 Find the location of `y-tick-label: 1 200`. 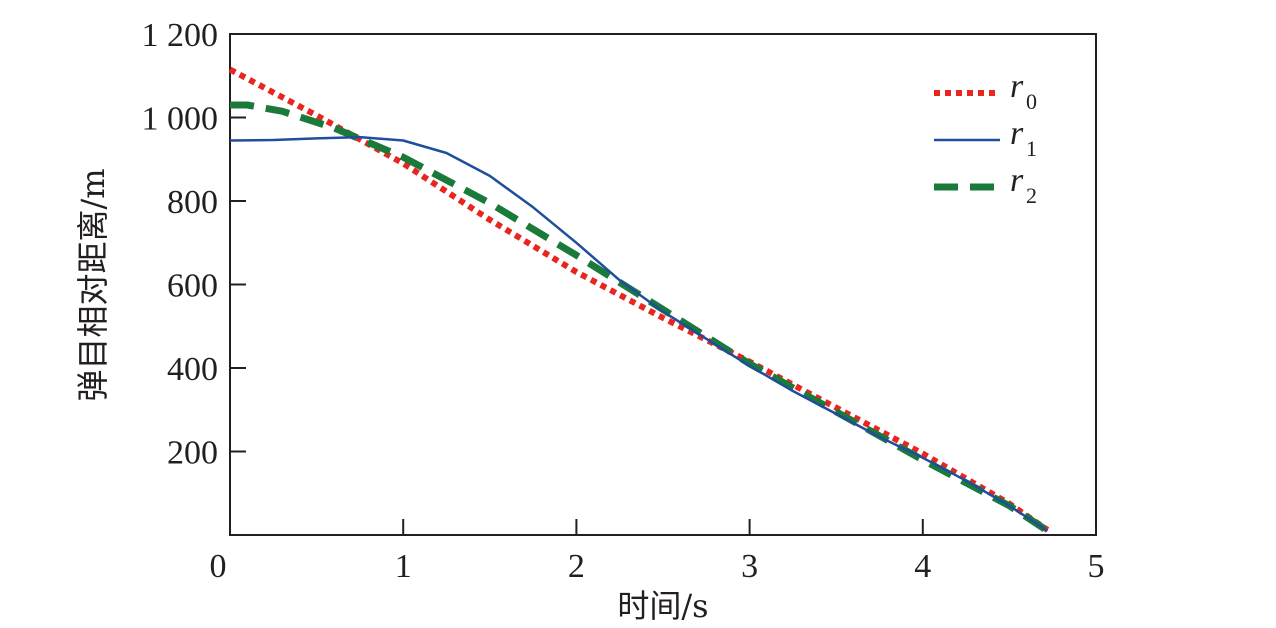

y-tick-label: 1 200 is located at coordinates (180, 35).